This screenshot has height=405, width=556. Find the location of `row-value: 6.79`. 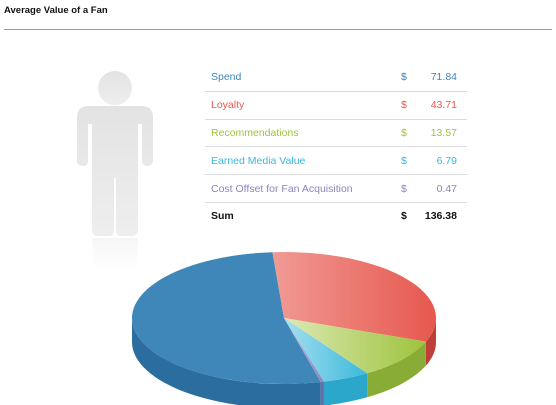

row-value: 6.79 is located at coordinates (441, 161).